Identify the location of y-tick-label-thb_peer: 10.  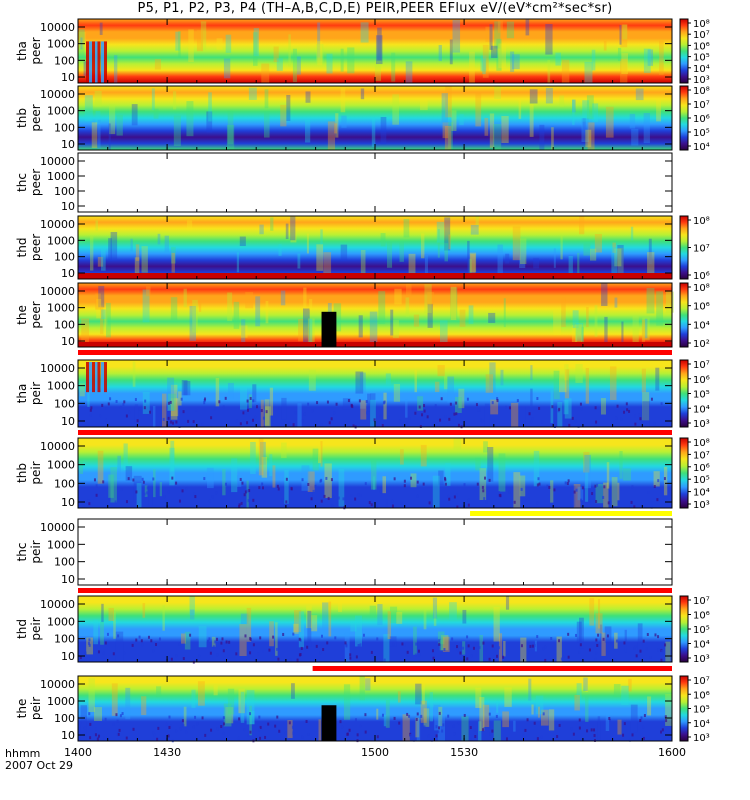
(68, 144).